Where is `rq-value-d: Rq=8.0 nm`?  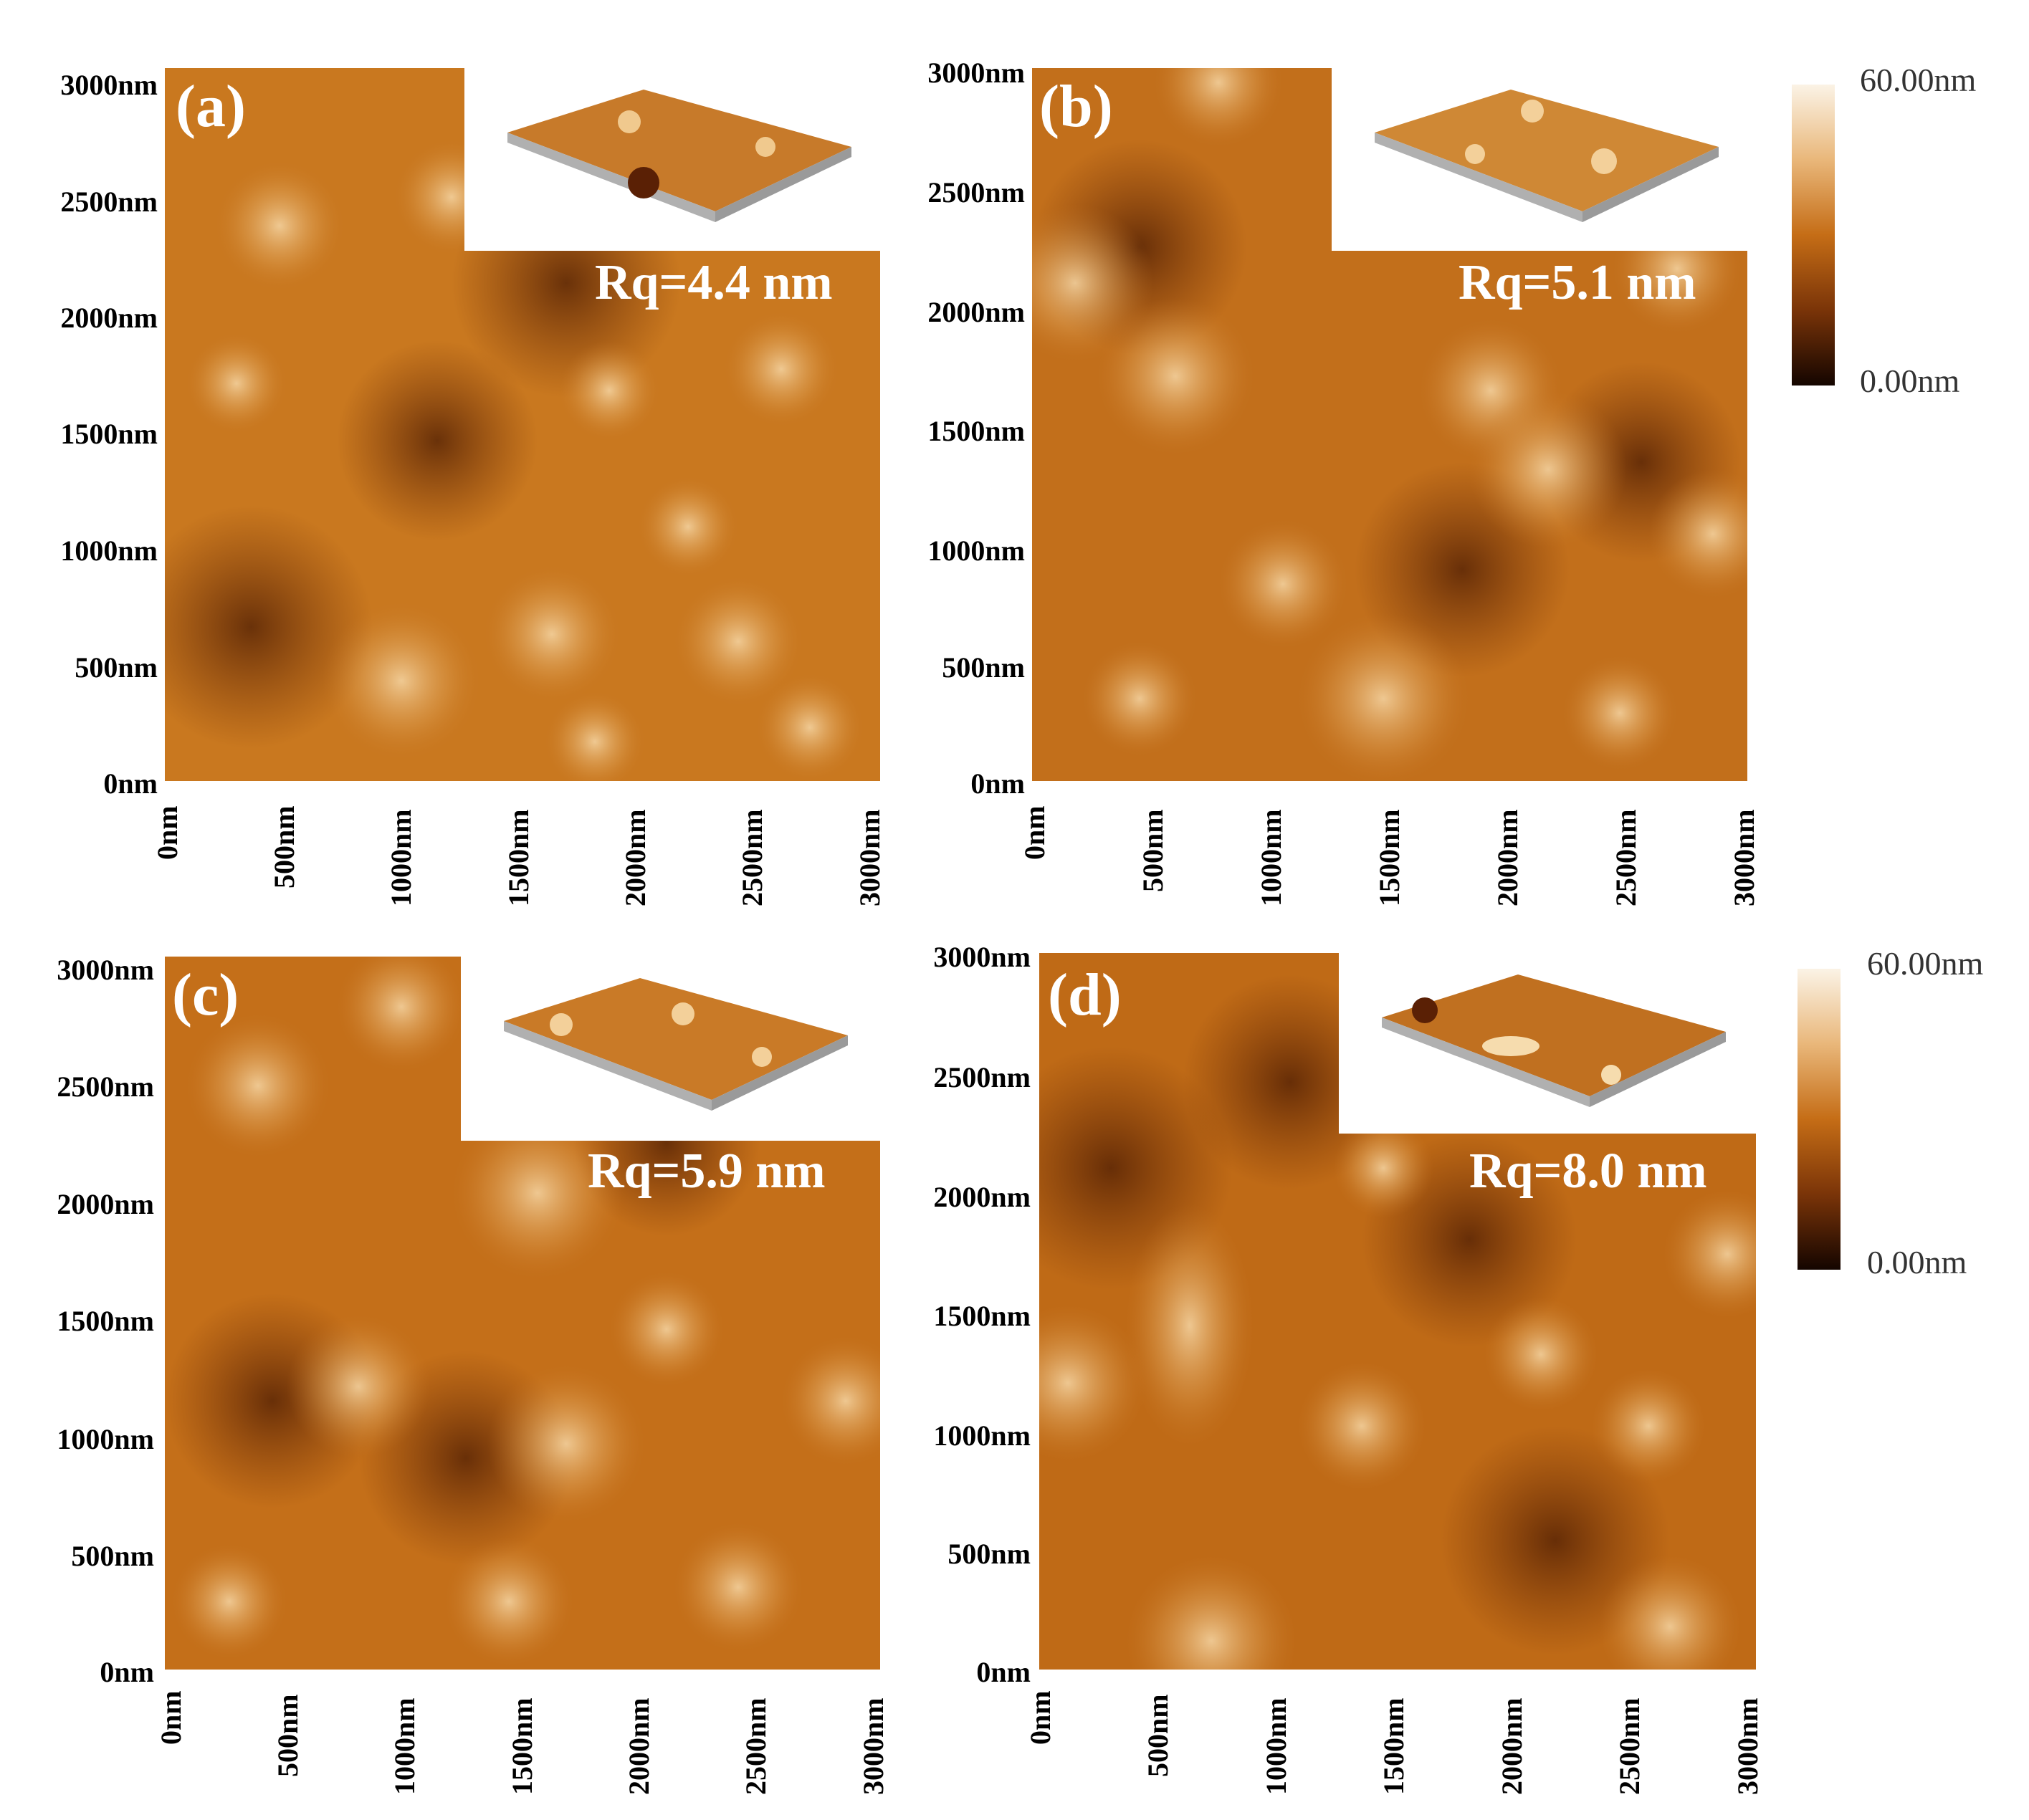 rq-value-d: Rq=8.0 nm is located at coordinates (1588, 1171).